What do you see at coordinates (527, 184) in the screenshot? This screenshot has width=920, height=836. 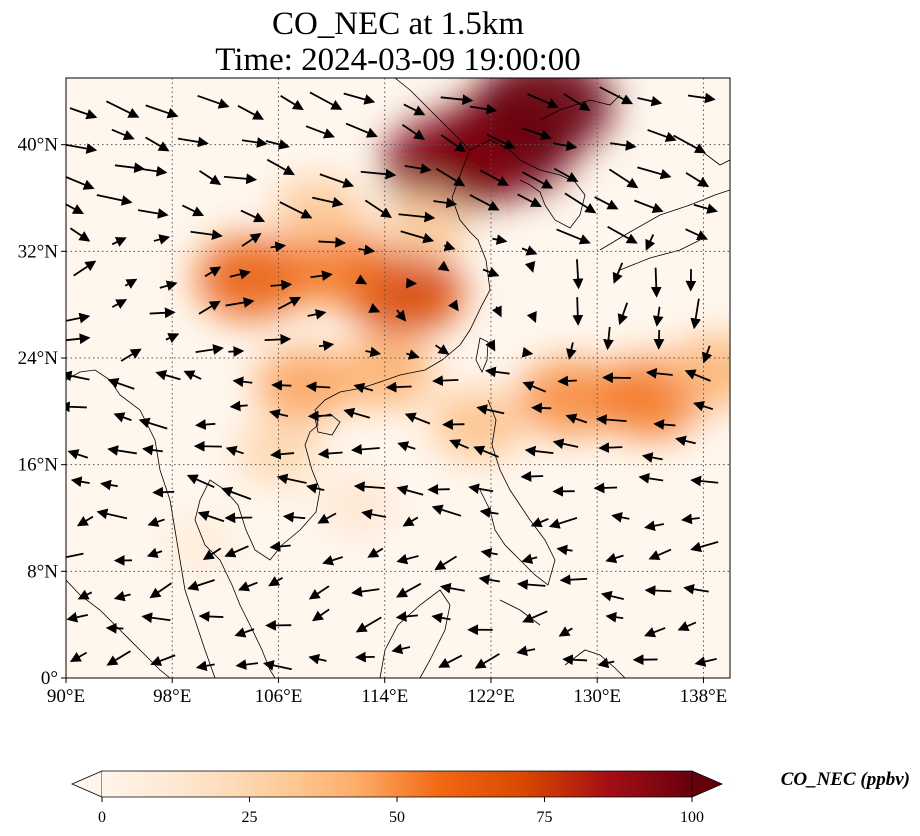 I see `coastline-bohai` at bounding box center [527, 184].